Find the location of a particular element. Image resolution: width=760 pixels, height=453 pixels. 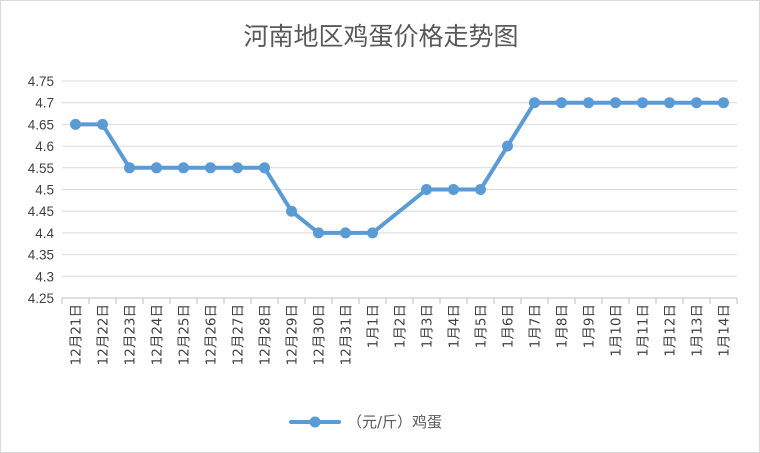

x-tick-label: 1月5日 is located at coordinates (482, 326).